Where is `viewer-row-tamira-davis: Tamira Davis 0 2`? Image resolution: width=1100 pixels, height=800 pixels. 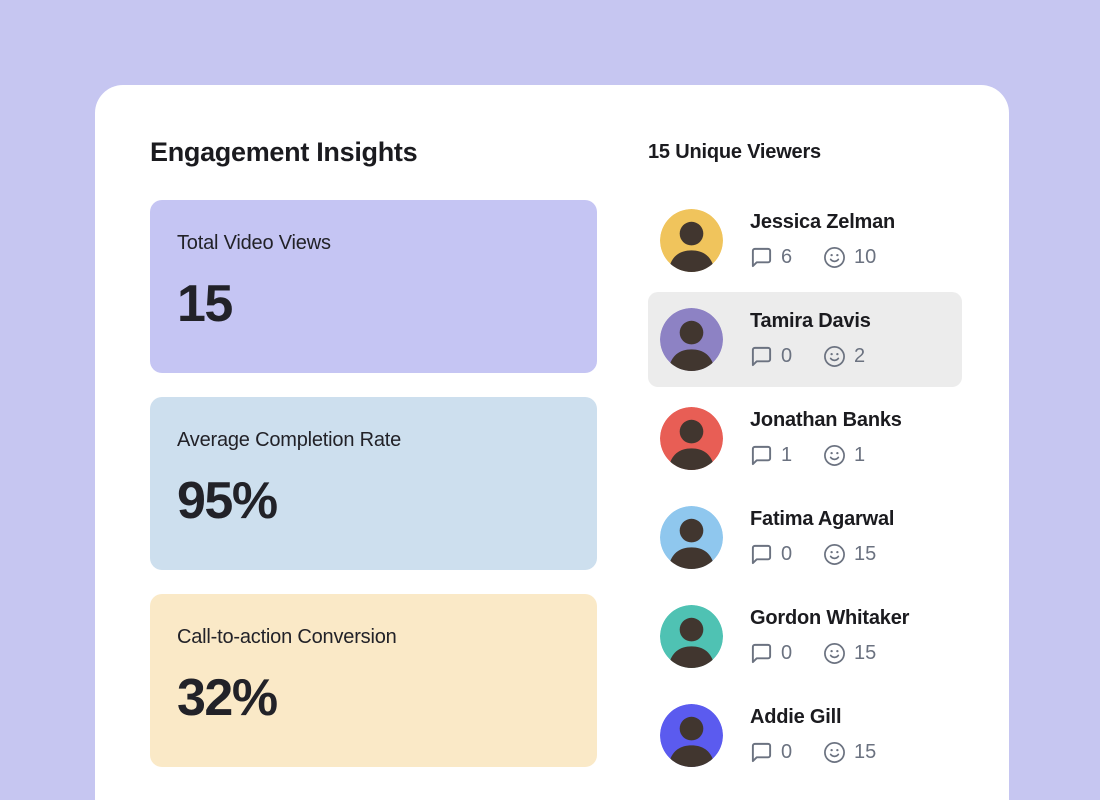 viewer-row-tamira-davis: Tamira Davis 0 2 is located at coordinates (805, 339).